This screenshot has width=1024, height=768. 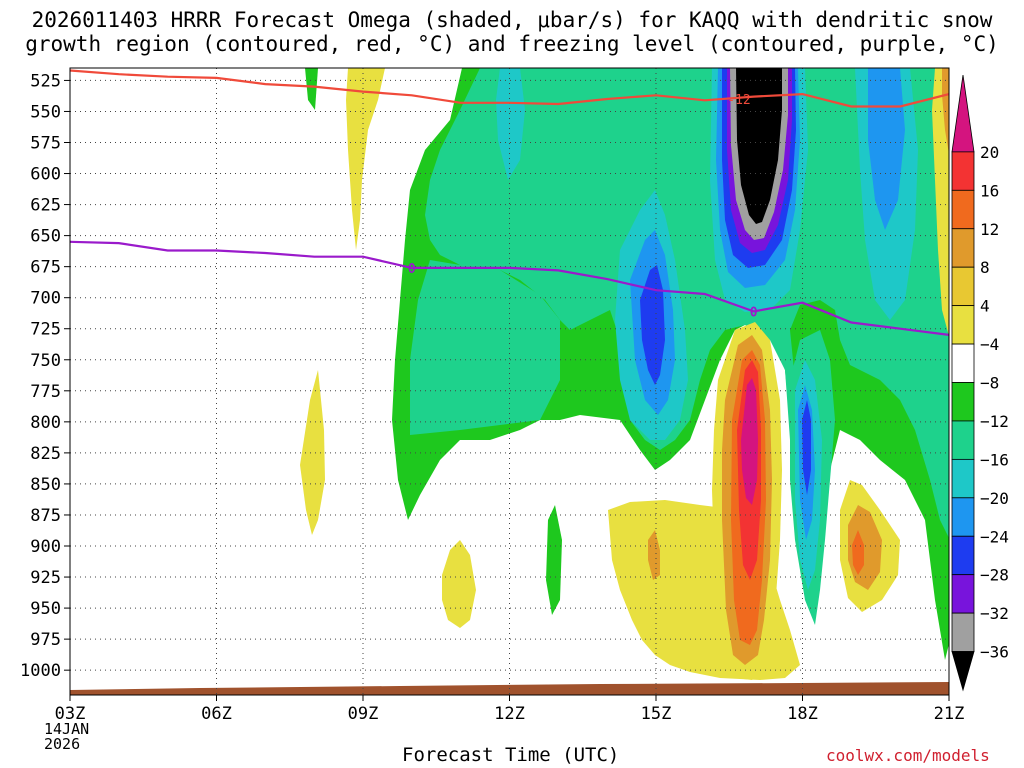 What do you see at coordinates (994, 575) in the screenshot?
I see `colorbar-label: −28` at bounding box center [994, 575].